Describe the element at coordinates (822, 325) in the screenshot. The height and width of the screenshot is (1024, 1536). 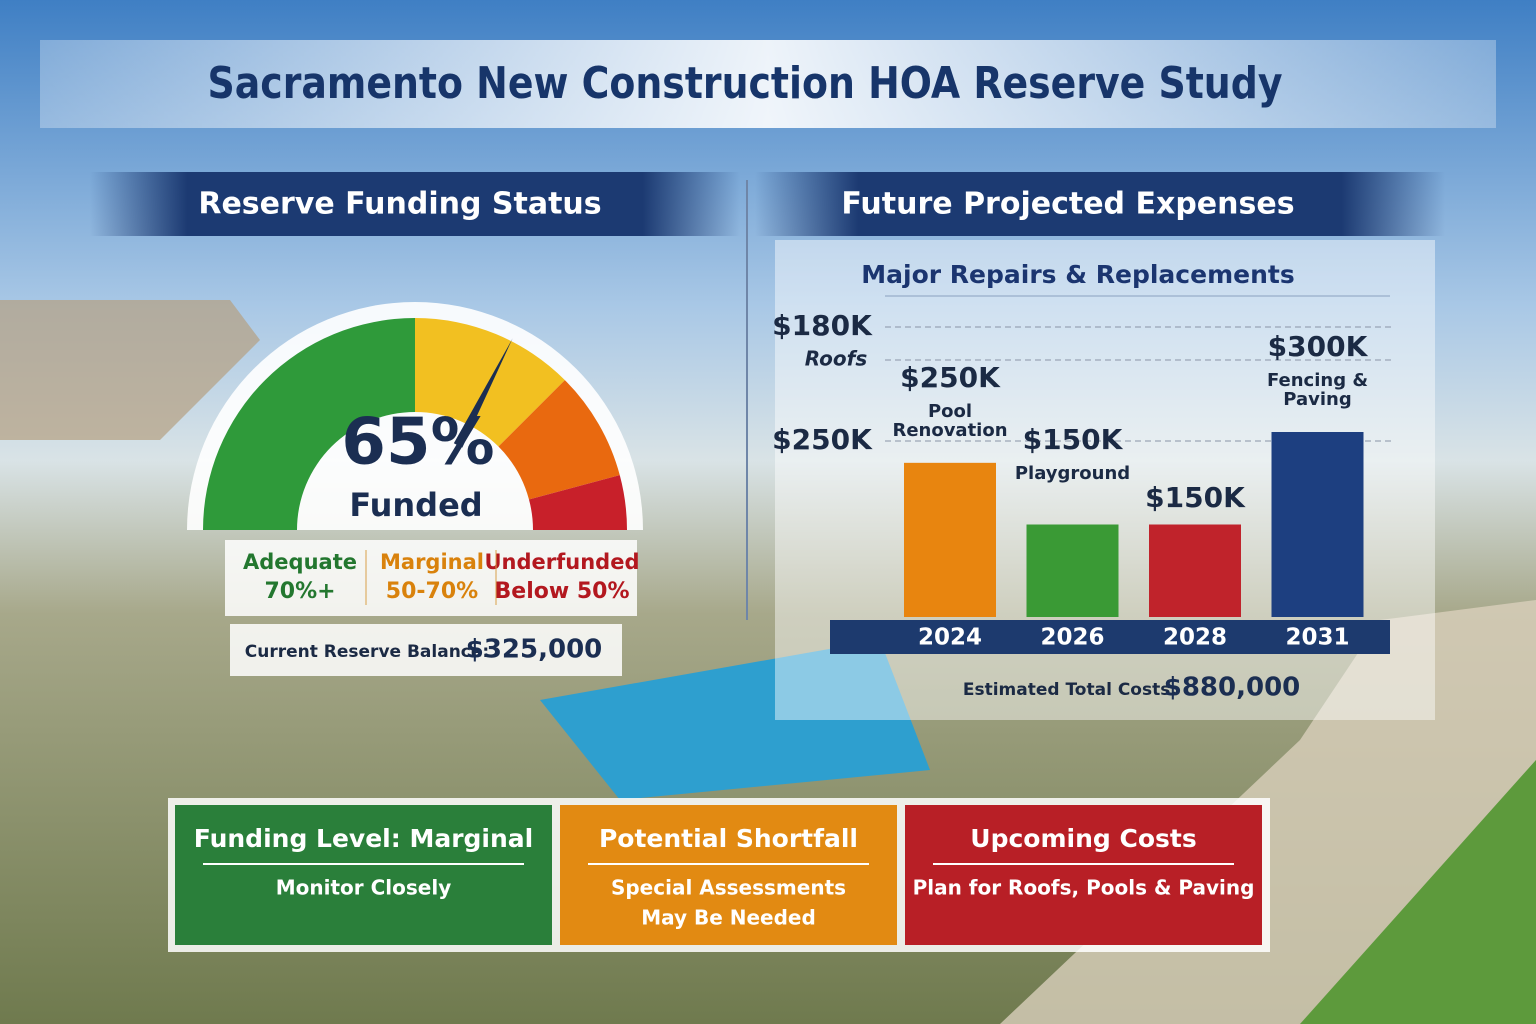
I see `axis-label: $180K` at that location.